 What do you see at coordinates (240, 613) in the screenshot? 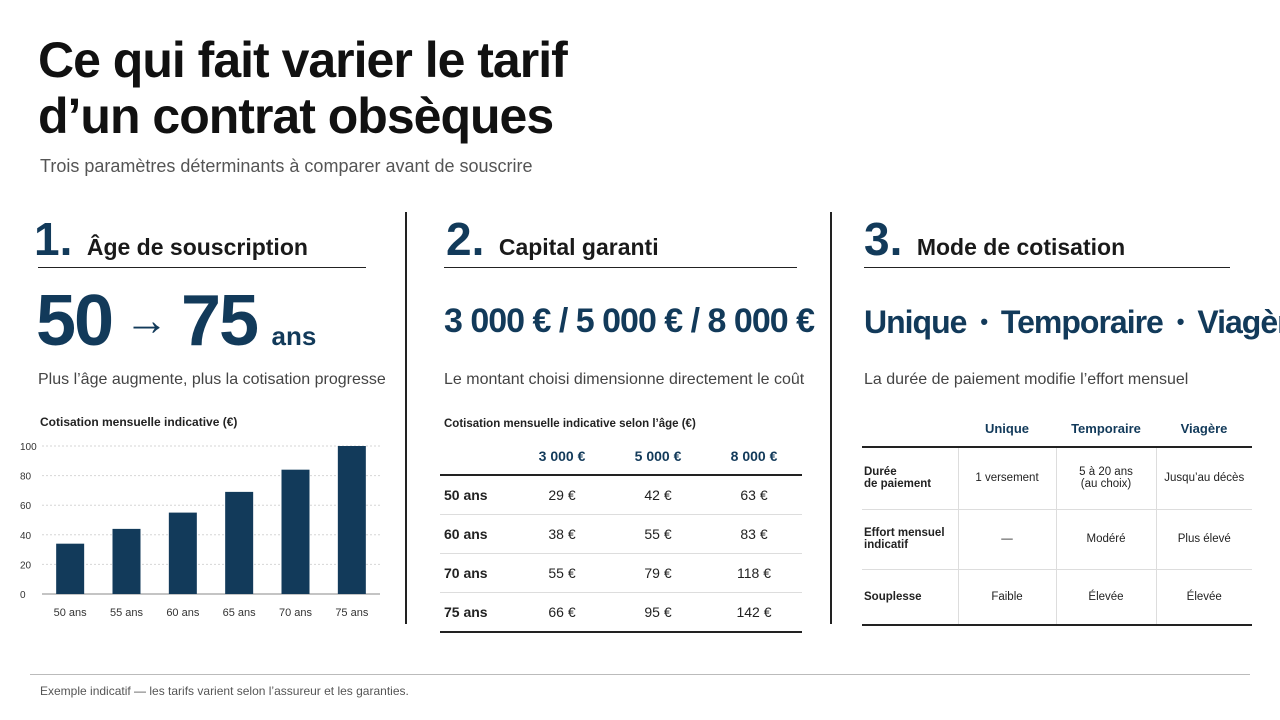
I see `x-tick-label: 65 ans` at bounding box center [240, 613].